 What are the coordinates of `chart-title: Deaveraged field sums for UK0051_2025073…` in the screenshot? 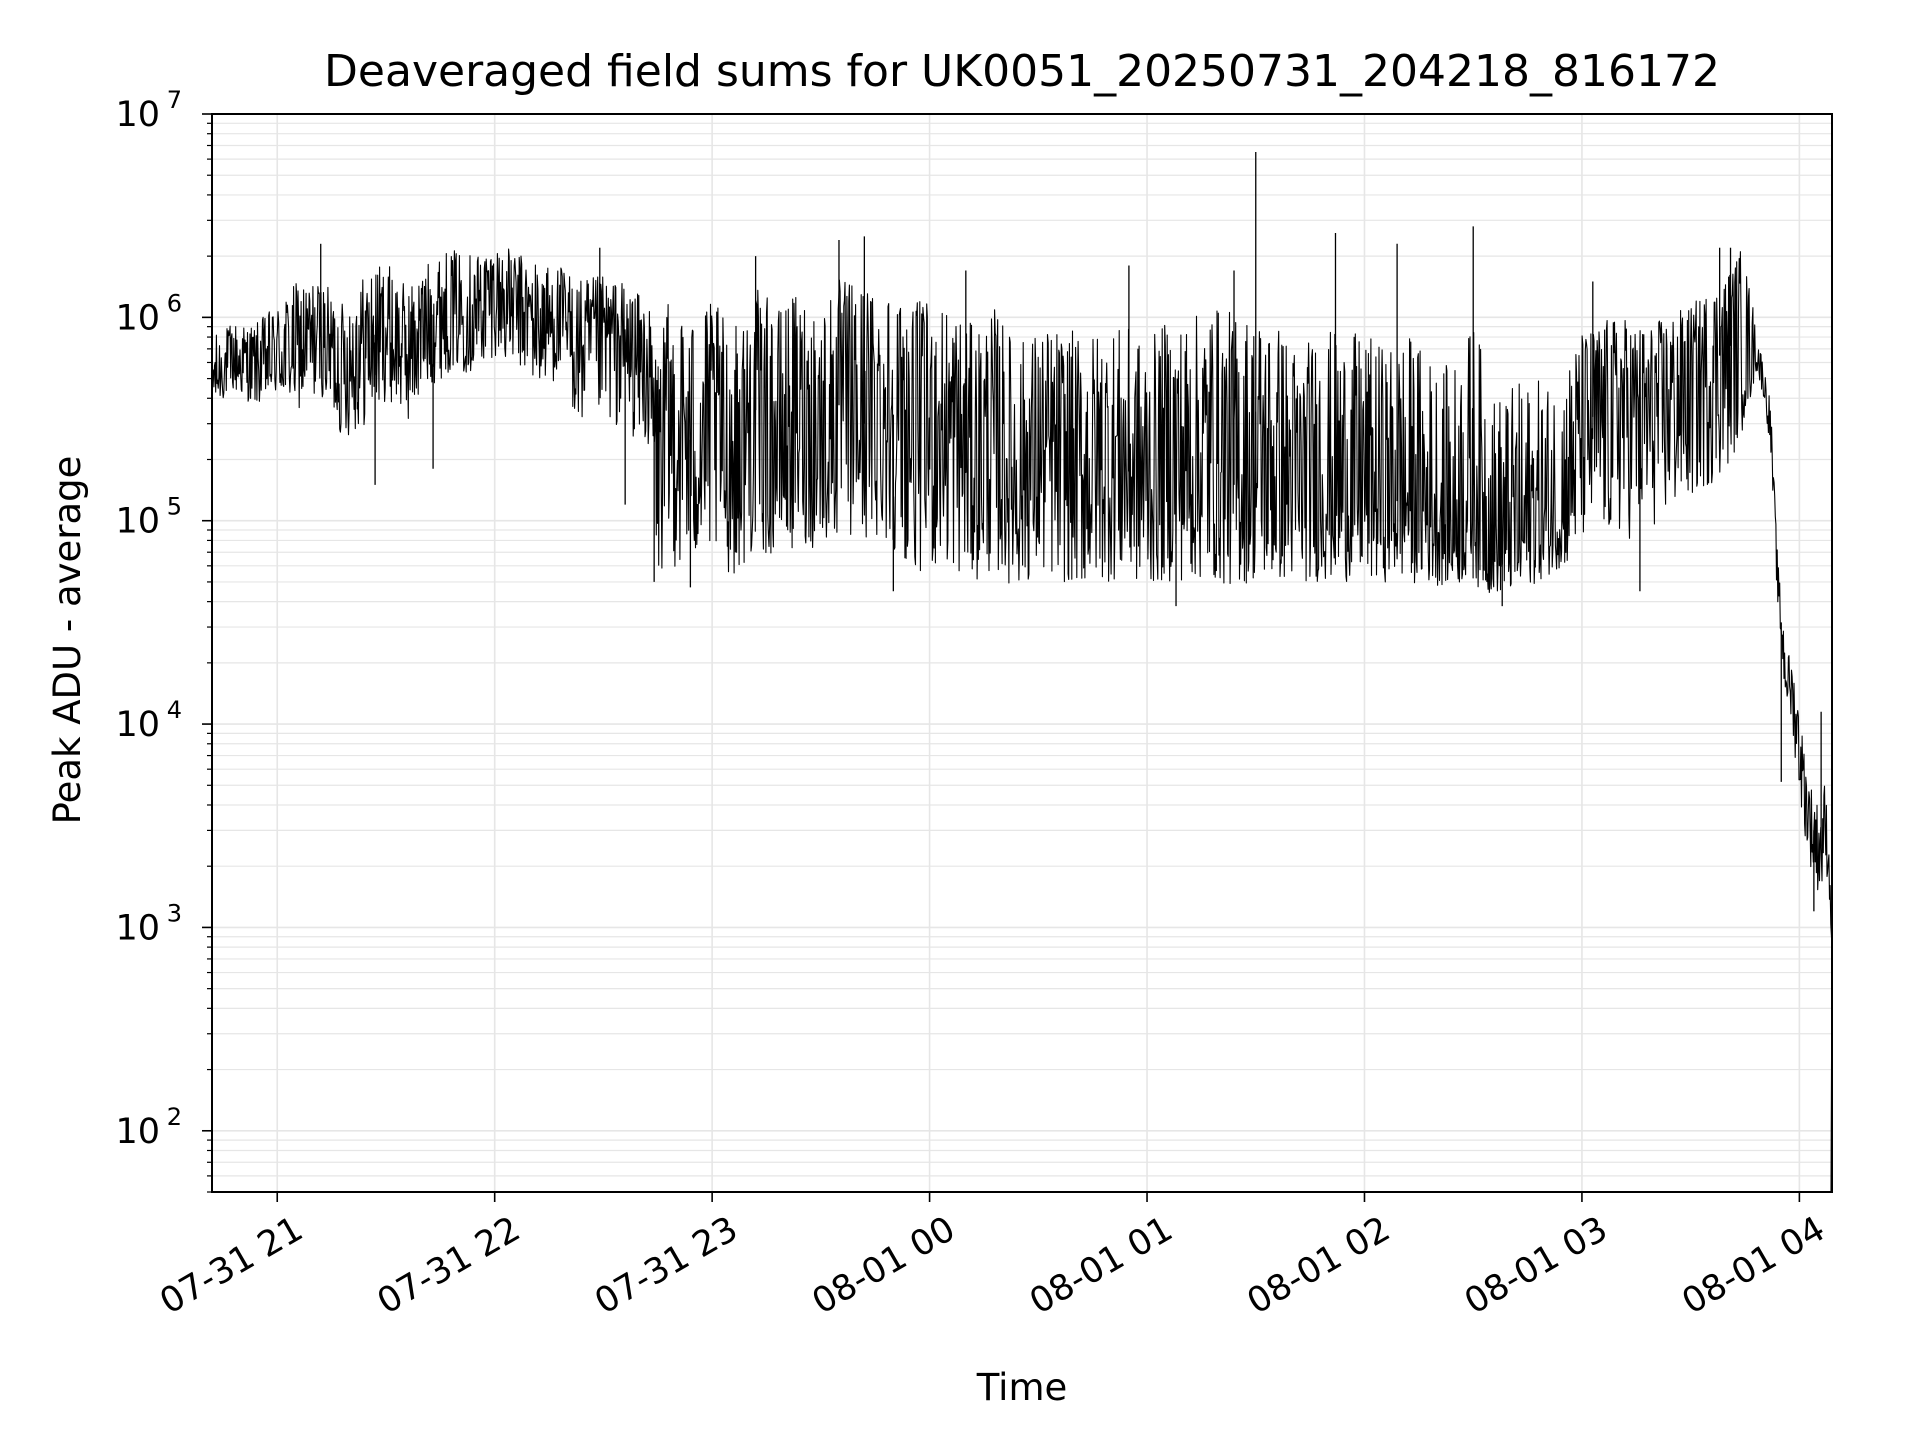 It's located at (1022, 71).